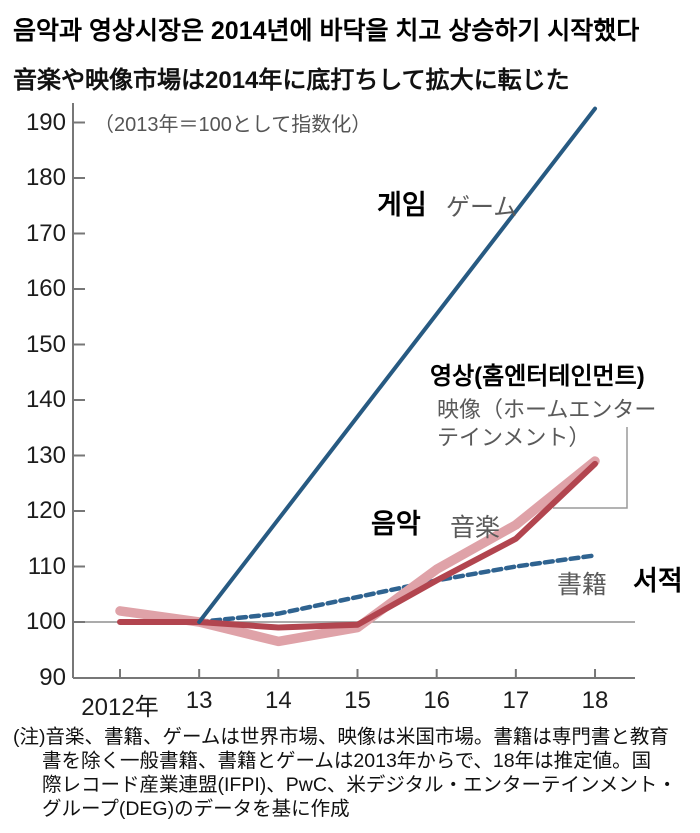 Image resolution: width=700 pixels, height=833 pixels. What do you see at coordinates (45, 455) in the screenshot?
I see `y-tick-label: 130` at bounding box center [45, 455].